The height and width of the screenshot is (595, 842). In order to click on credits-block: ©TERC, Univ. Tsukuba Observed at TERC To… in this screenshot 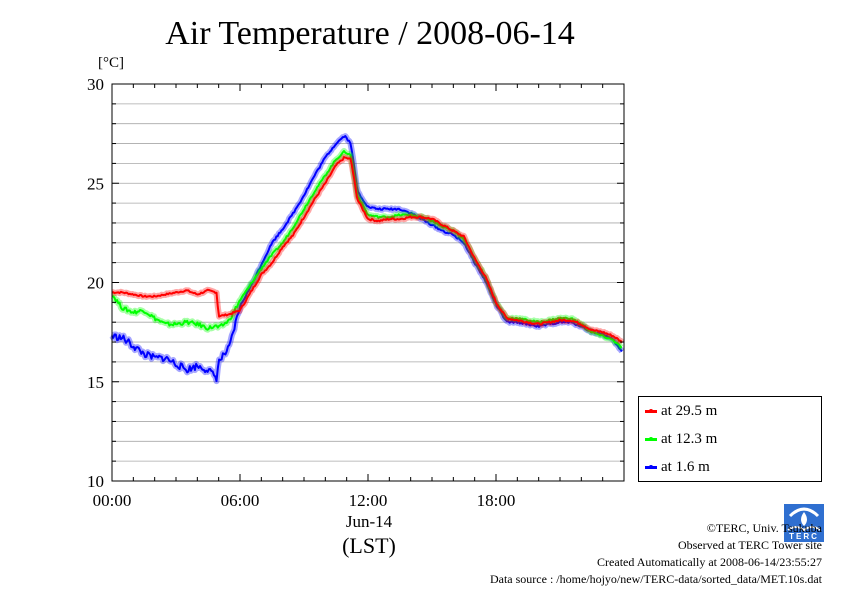, I will do `click(656, 554)`.